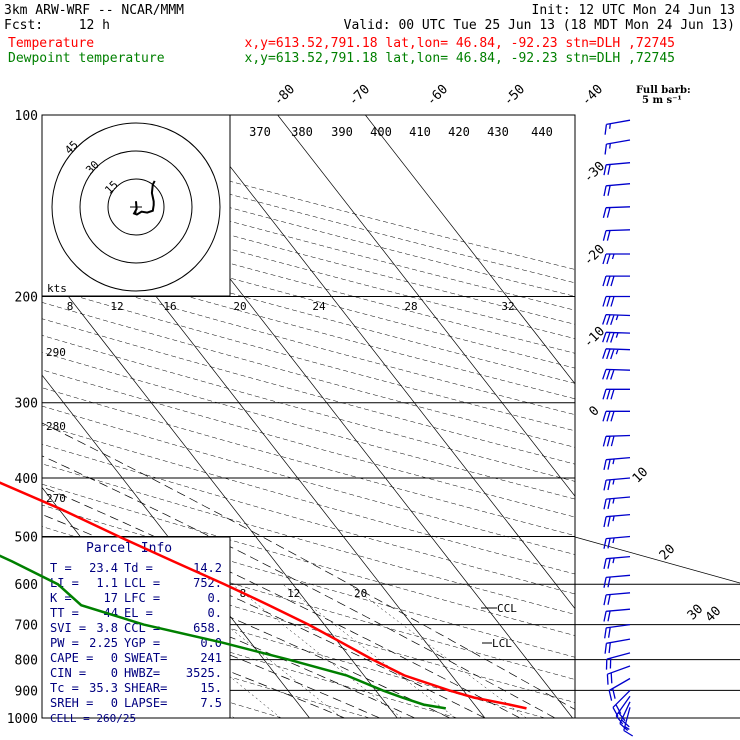  Describe the element at coordinates (144, 198) in the screenshot. I see `hodograph-trace` at that location.